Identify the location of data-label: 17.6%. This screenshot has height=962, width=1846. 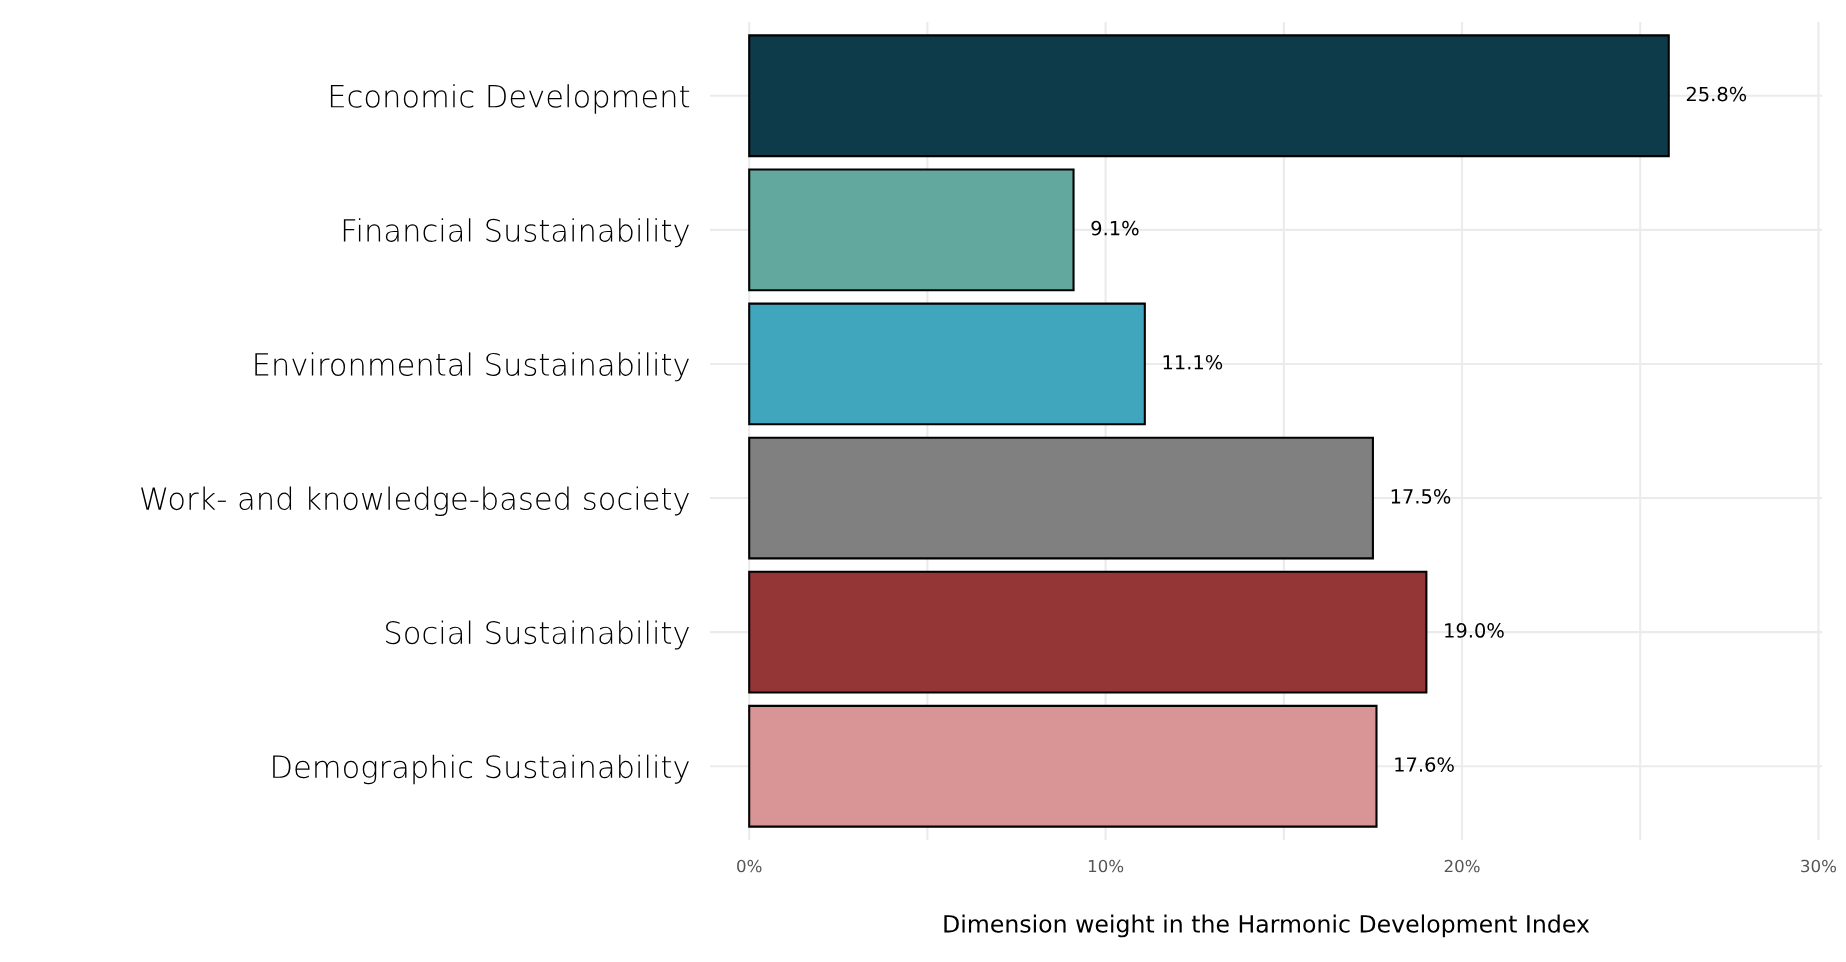
(1424, 764).